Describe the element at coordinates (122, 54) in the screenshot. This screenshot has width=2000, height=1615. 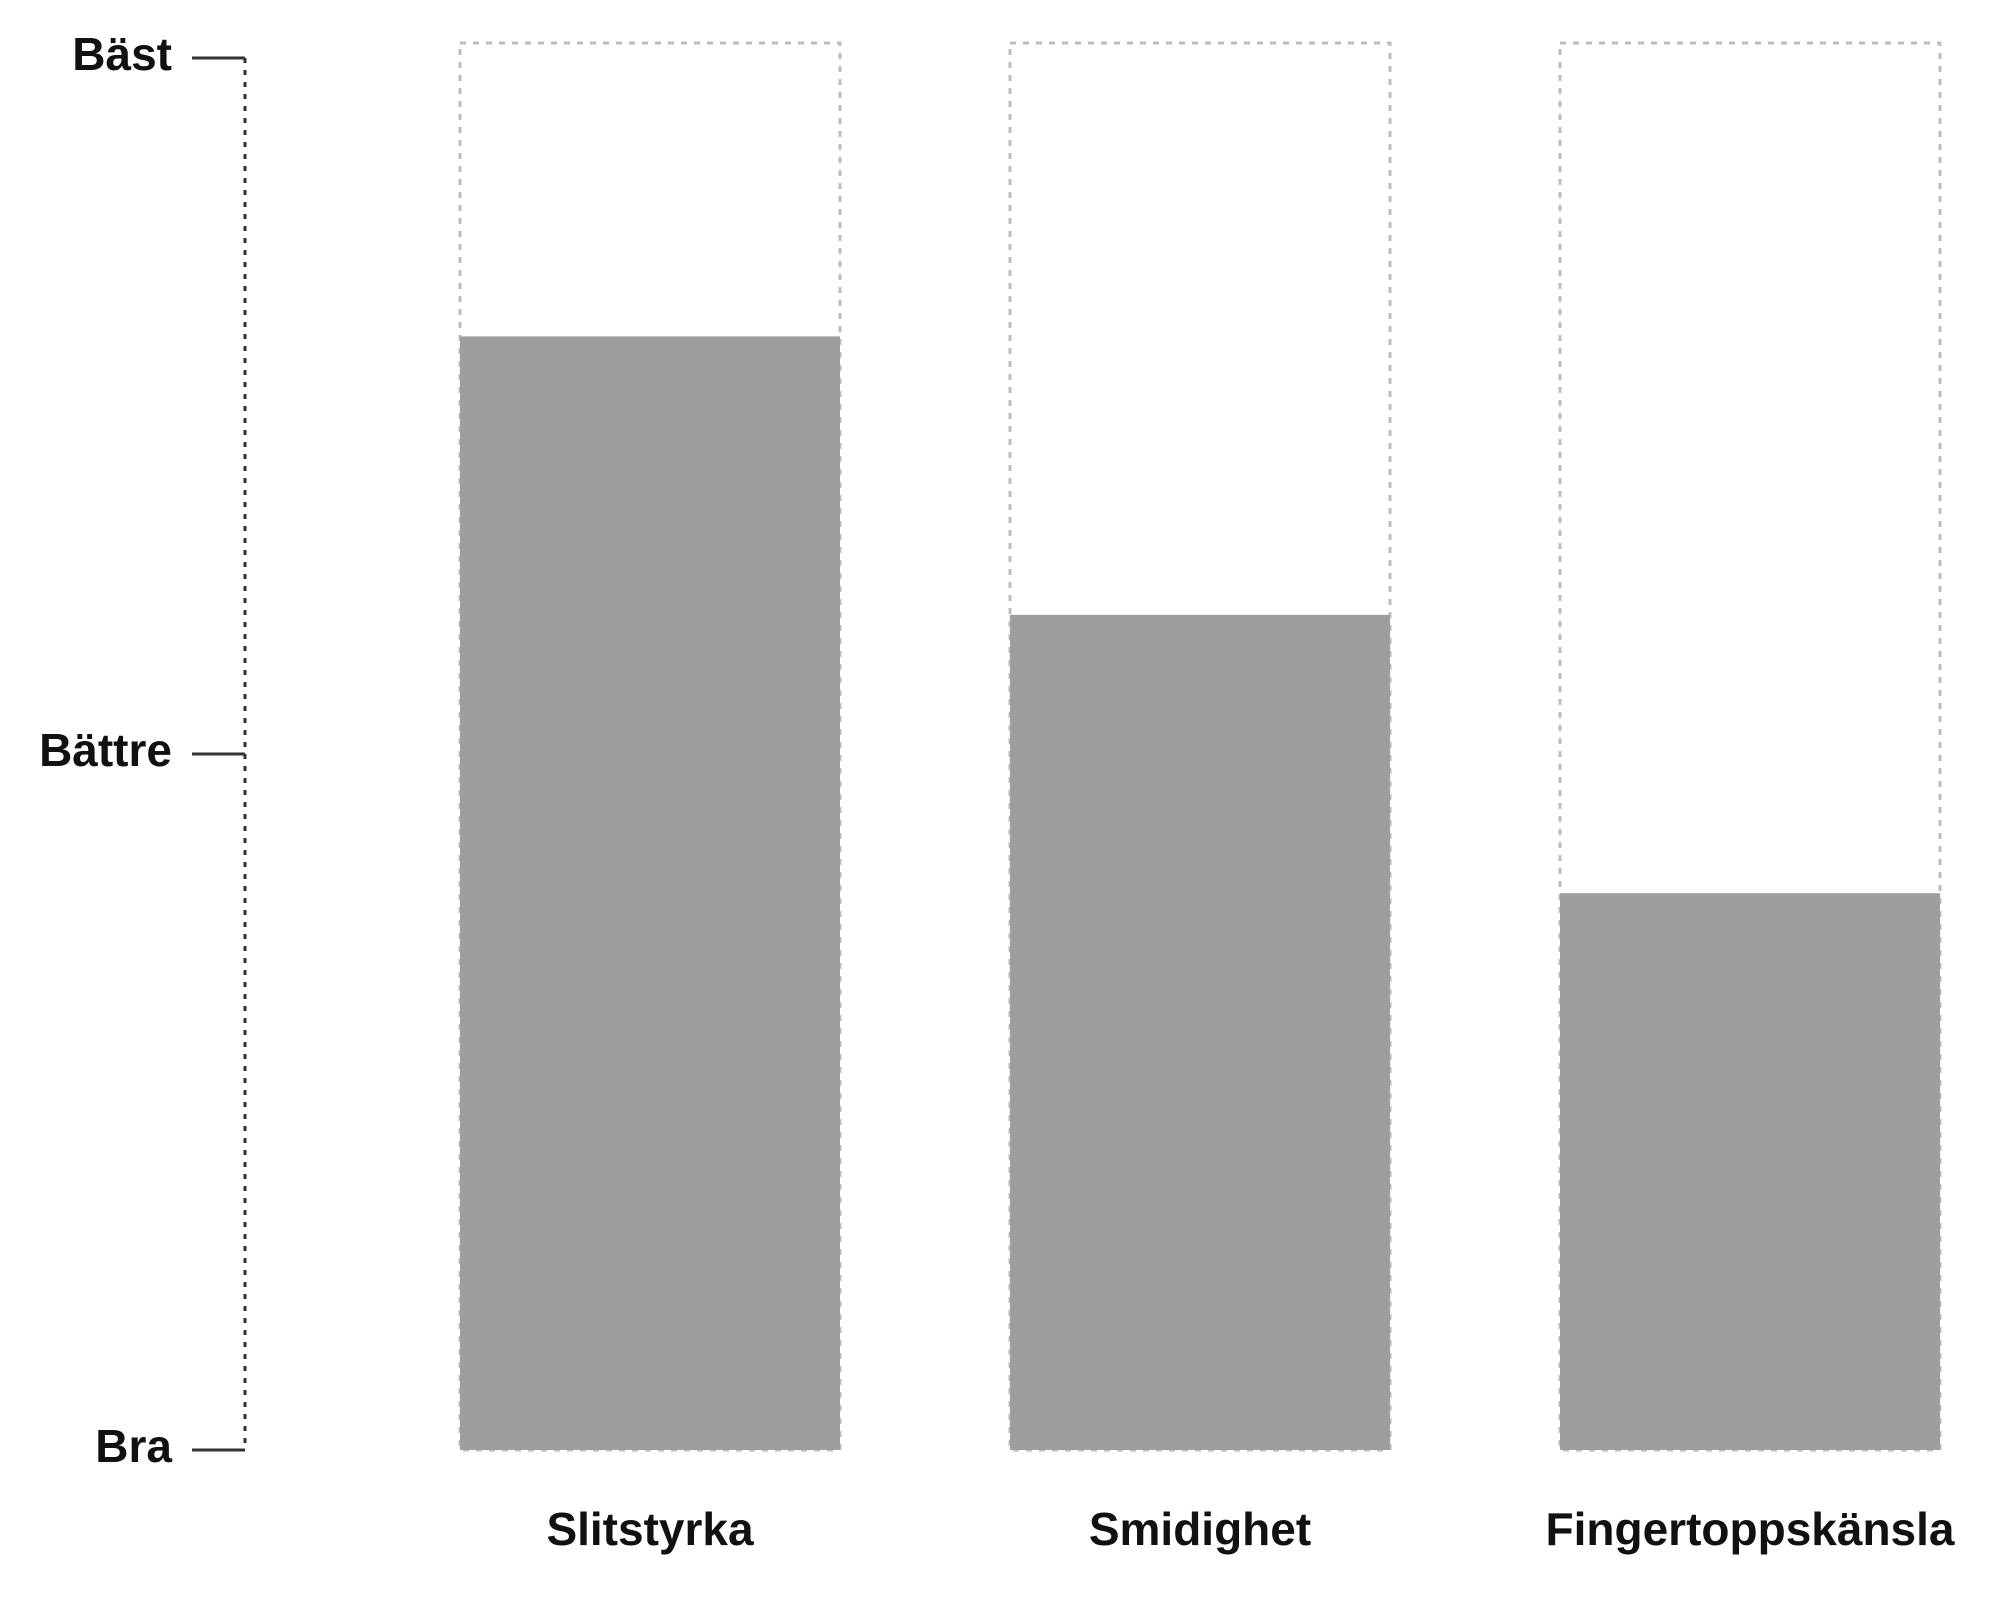
I see `y-tick-label: Bäst` at that location.